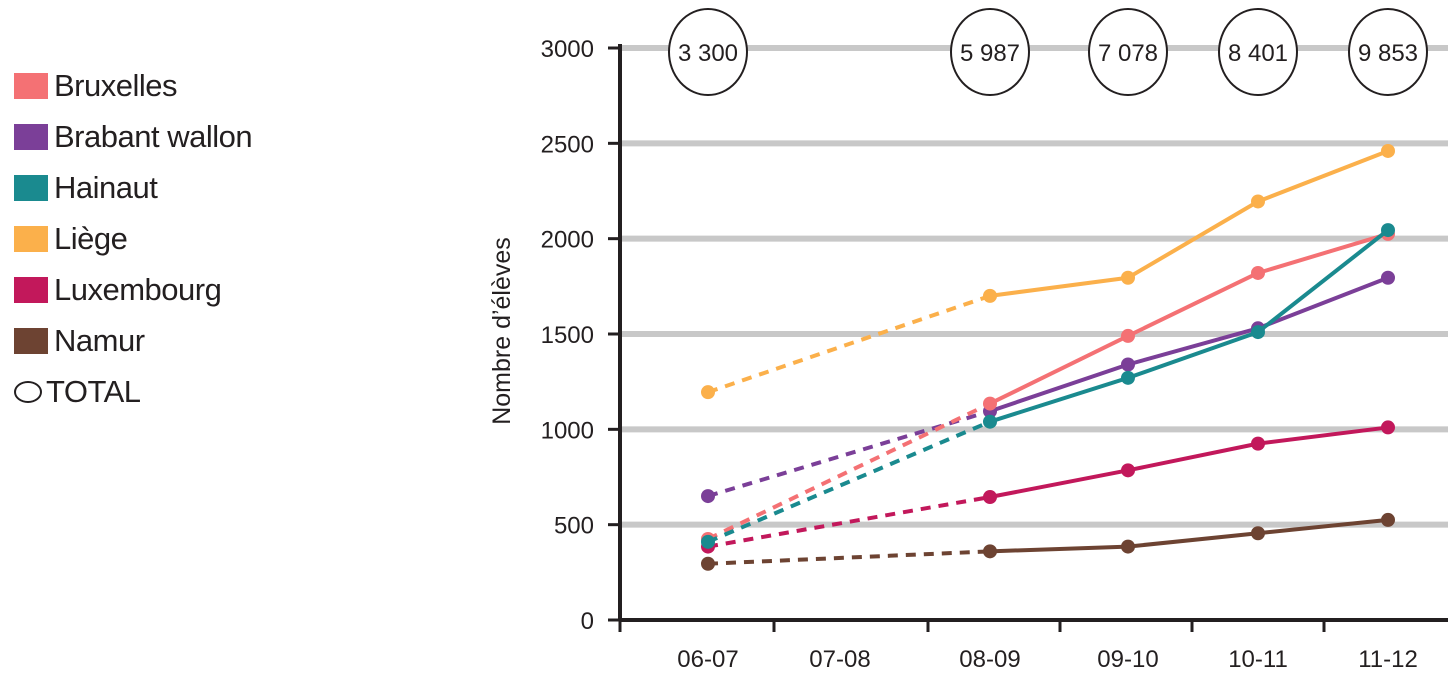  What do you see at coordinates (567, 430) in the screenshot?
I see `y-tick-label: 1000` at bounding box center [567, 430].